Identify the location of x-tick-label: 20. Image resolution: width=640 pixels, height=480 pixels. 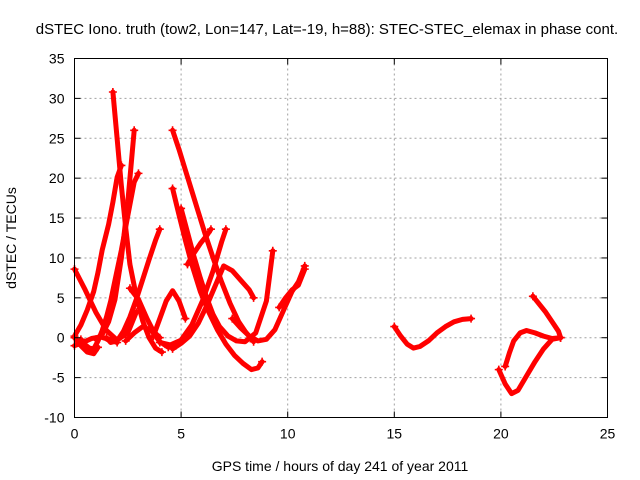
(501, 434).